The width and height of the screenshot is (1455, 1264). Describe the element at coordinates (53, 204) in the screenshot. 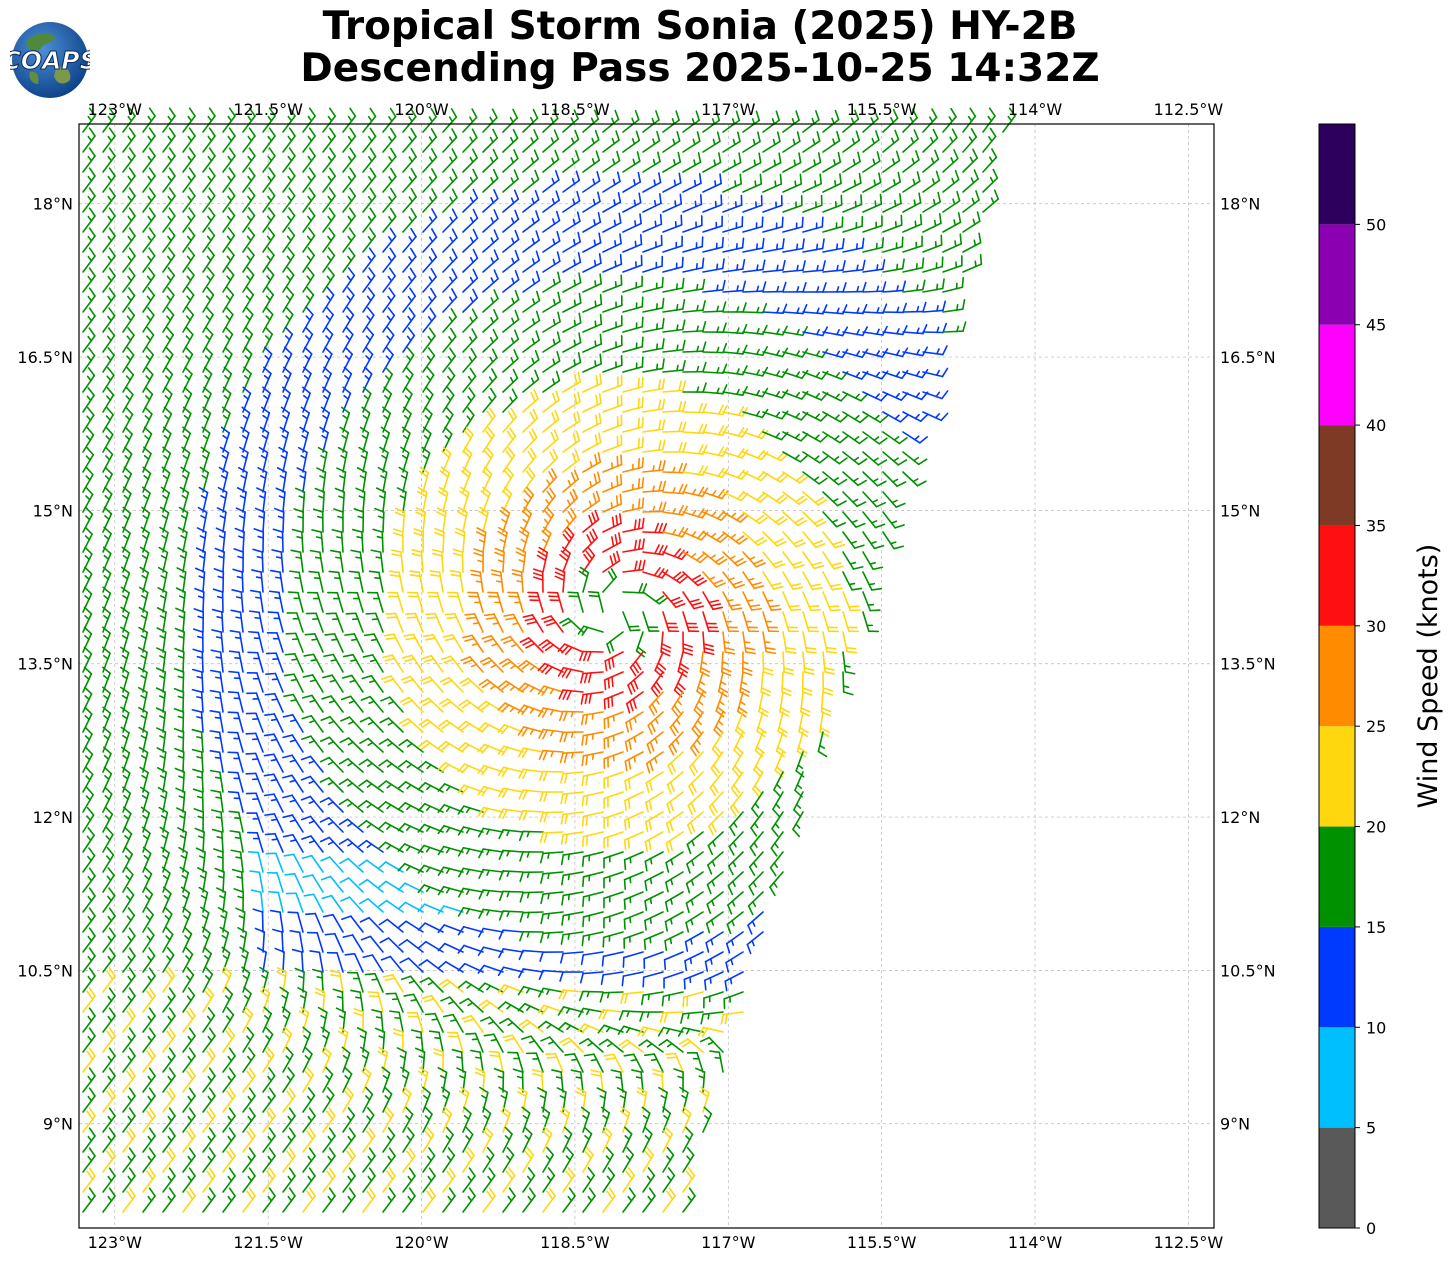

I see `lat-tick-label-left: 18°N` at that location.